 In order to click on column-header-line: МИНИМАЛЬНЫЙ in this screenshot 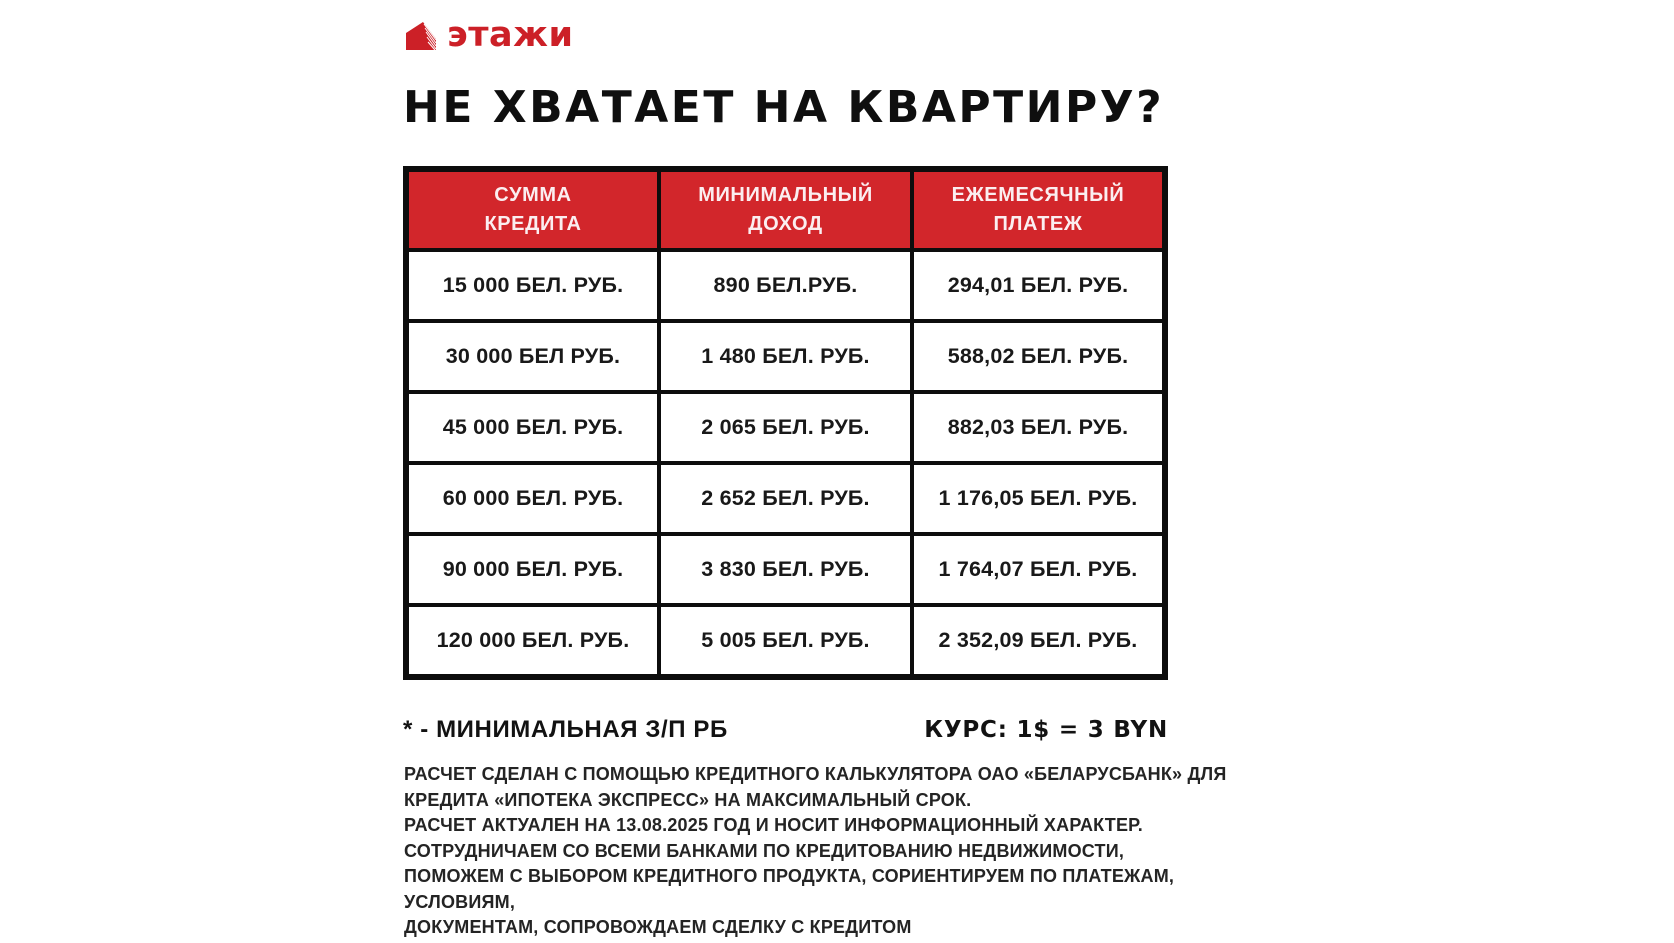, I will do `click(785, 195)`.